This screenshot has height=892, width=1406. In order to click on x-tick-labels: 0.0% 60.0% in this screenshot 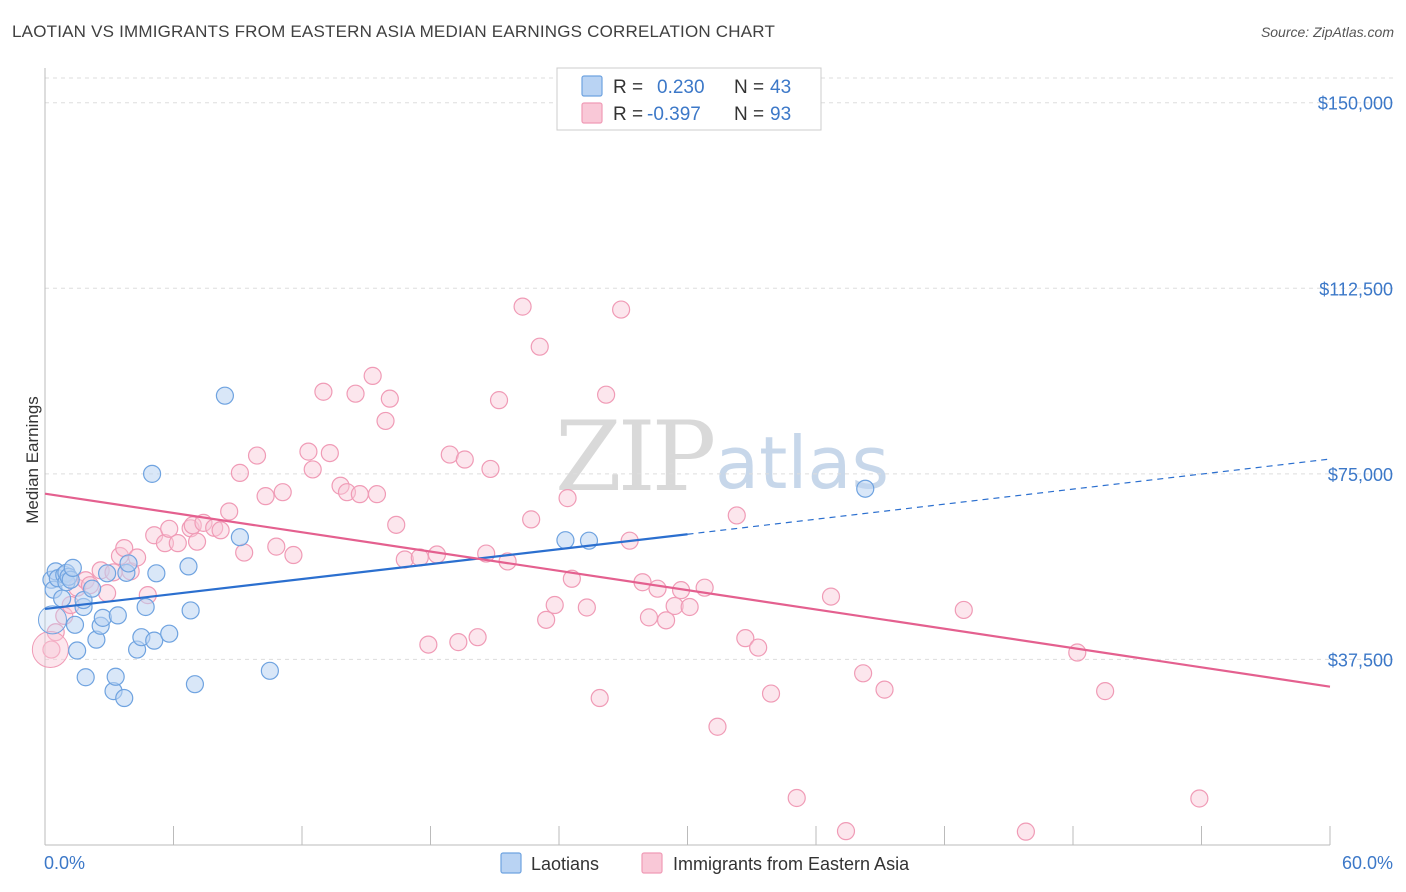, I will do `click(718, 863)`.